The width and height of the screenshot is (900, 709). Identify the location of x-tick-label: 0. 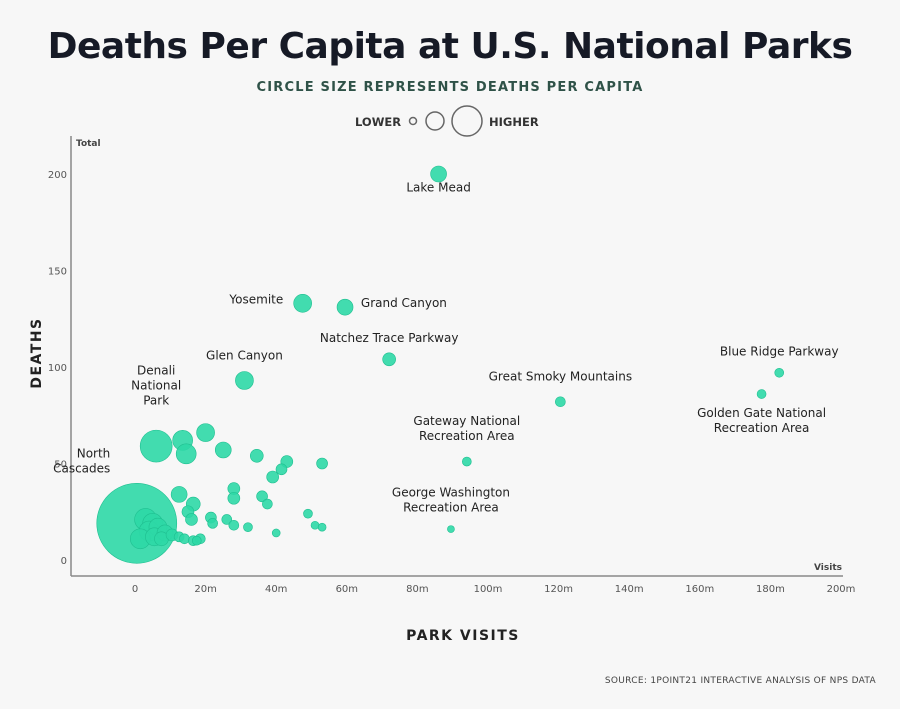
(135, 589).